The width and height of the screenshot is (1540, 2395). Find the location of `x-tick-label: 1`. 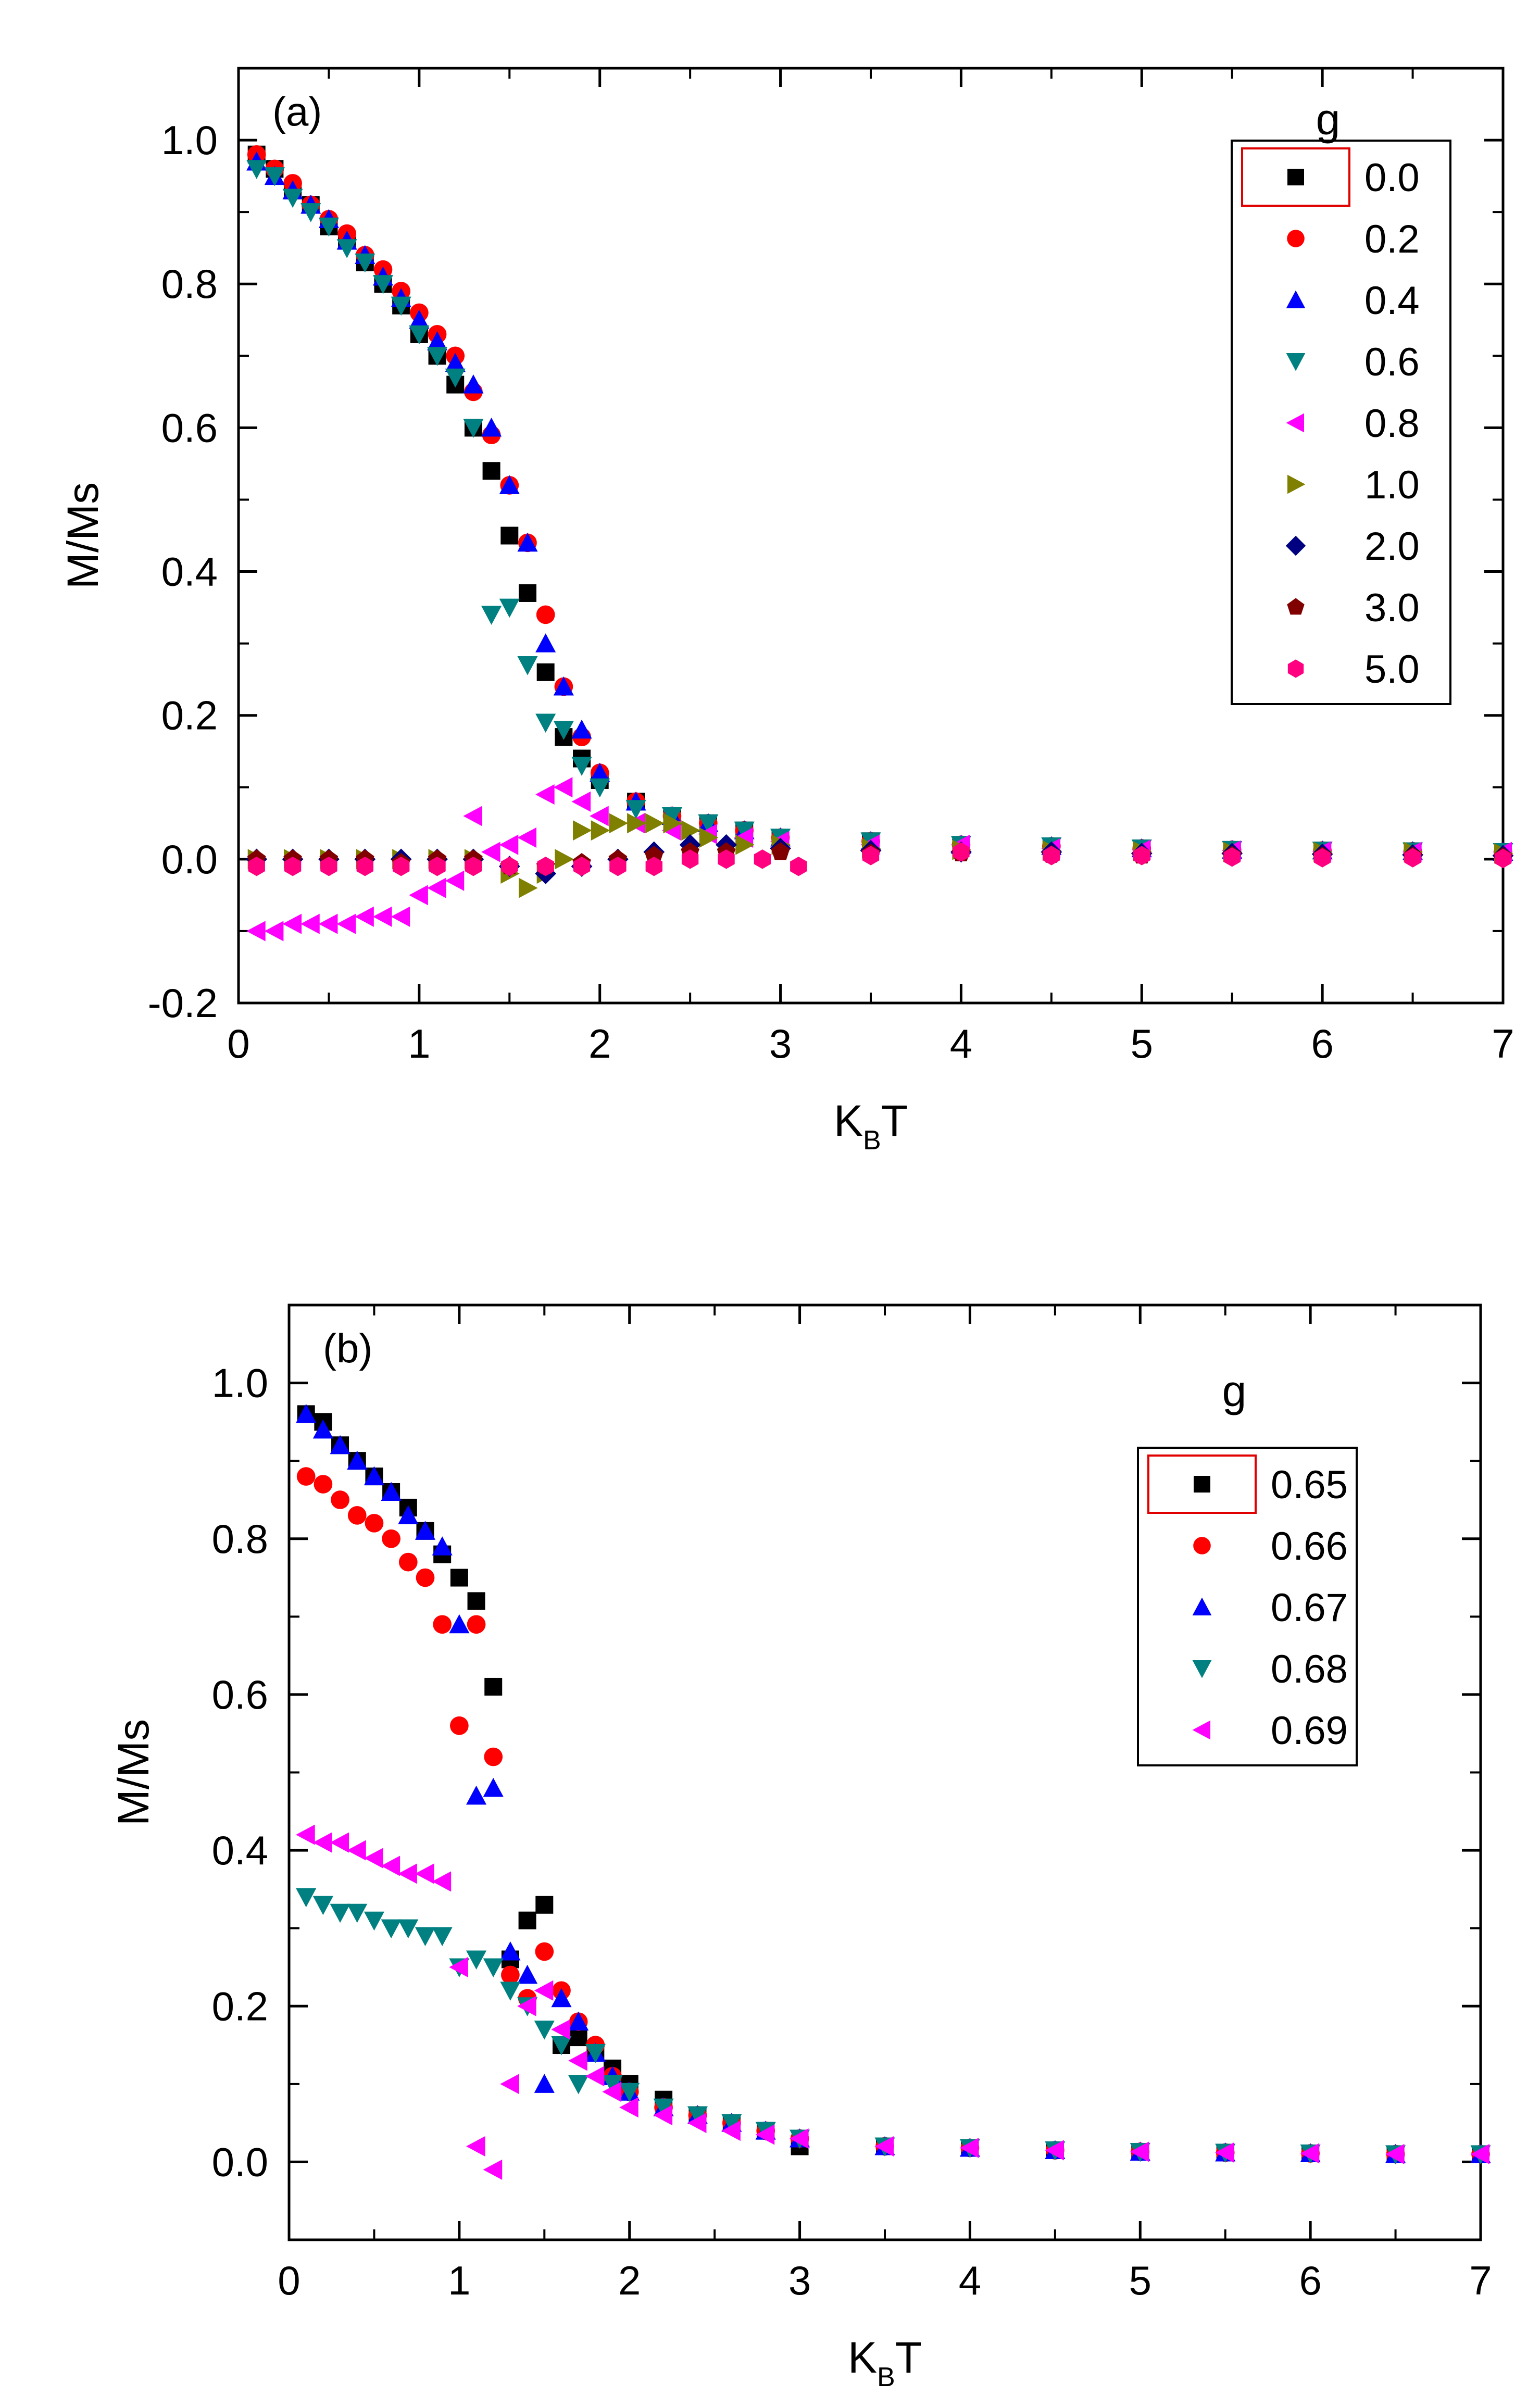

x-tick-label: 1 is located at coordinates (459, 2280).